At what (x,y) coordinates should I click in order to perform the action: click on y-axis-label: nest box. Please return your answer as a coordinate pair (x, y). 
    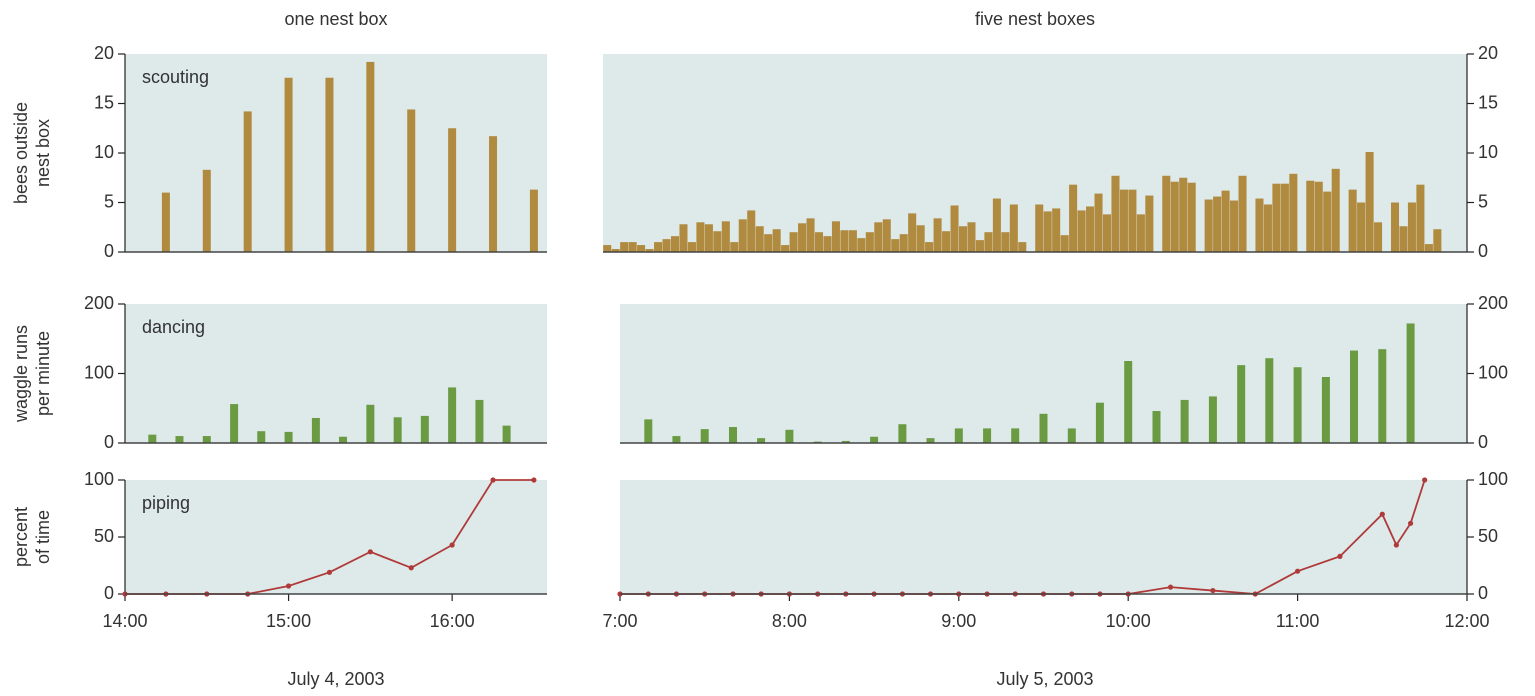
    Looking at the image, I should click on (43, 153).